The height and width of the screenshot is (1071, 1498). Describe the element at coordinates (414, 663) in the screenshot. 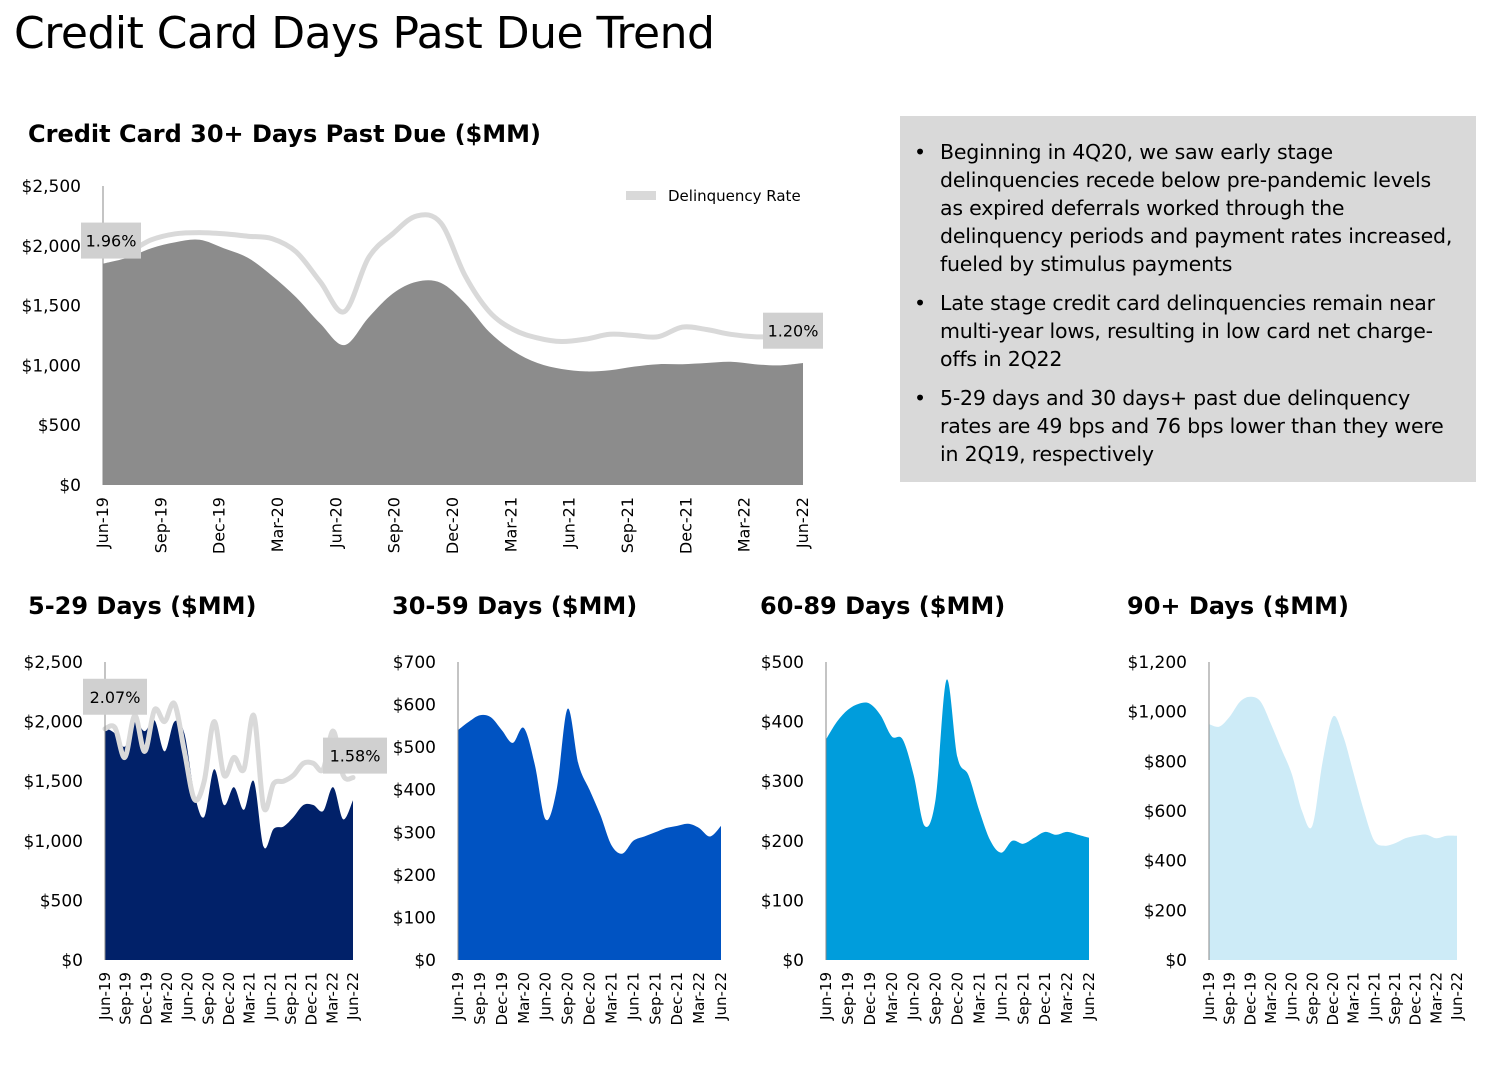

I see `y-tick-label: $700` at that location.